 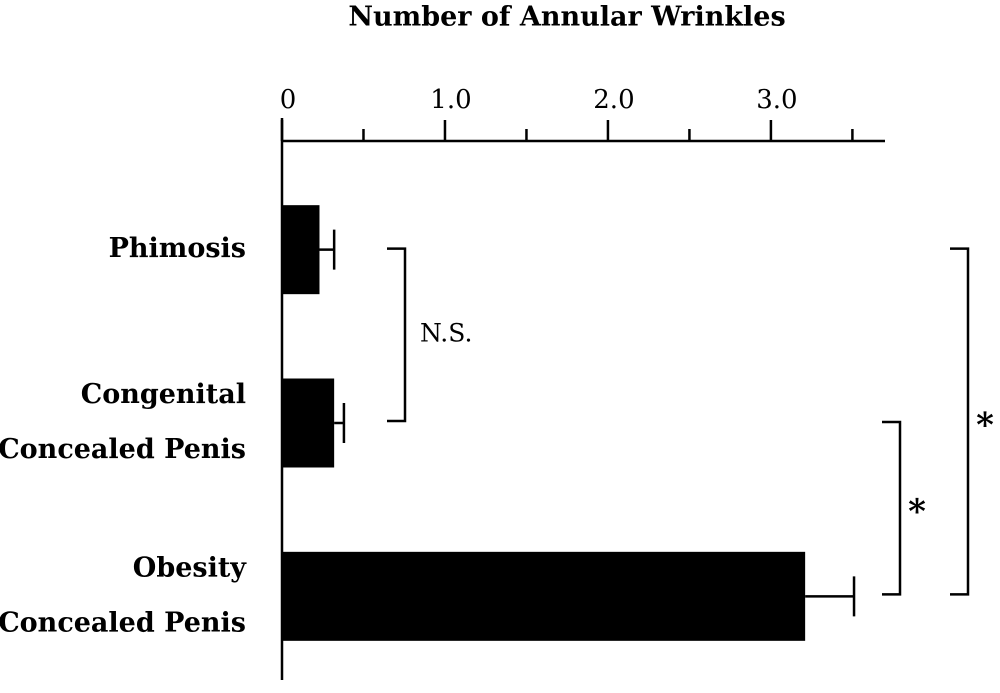 I want to click on y-tick-label: Obesity, so click(x=190, y=567).